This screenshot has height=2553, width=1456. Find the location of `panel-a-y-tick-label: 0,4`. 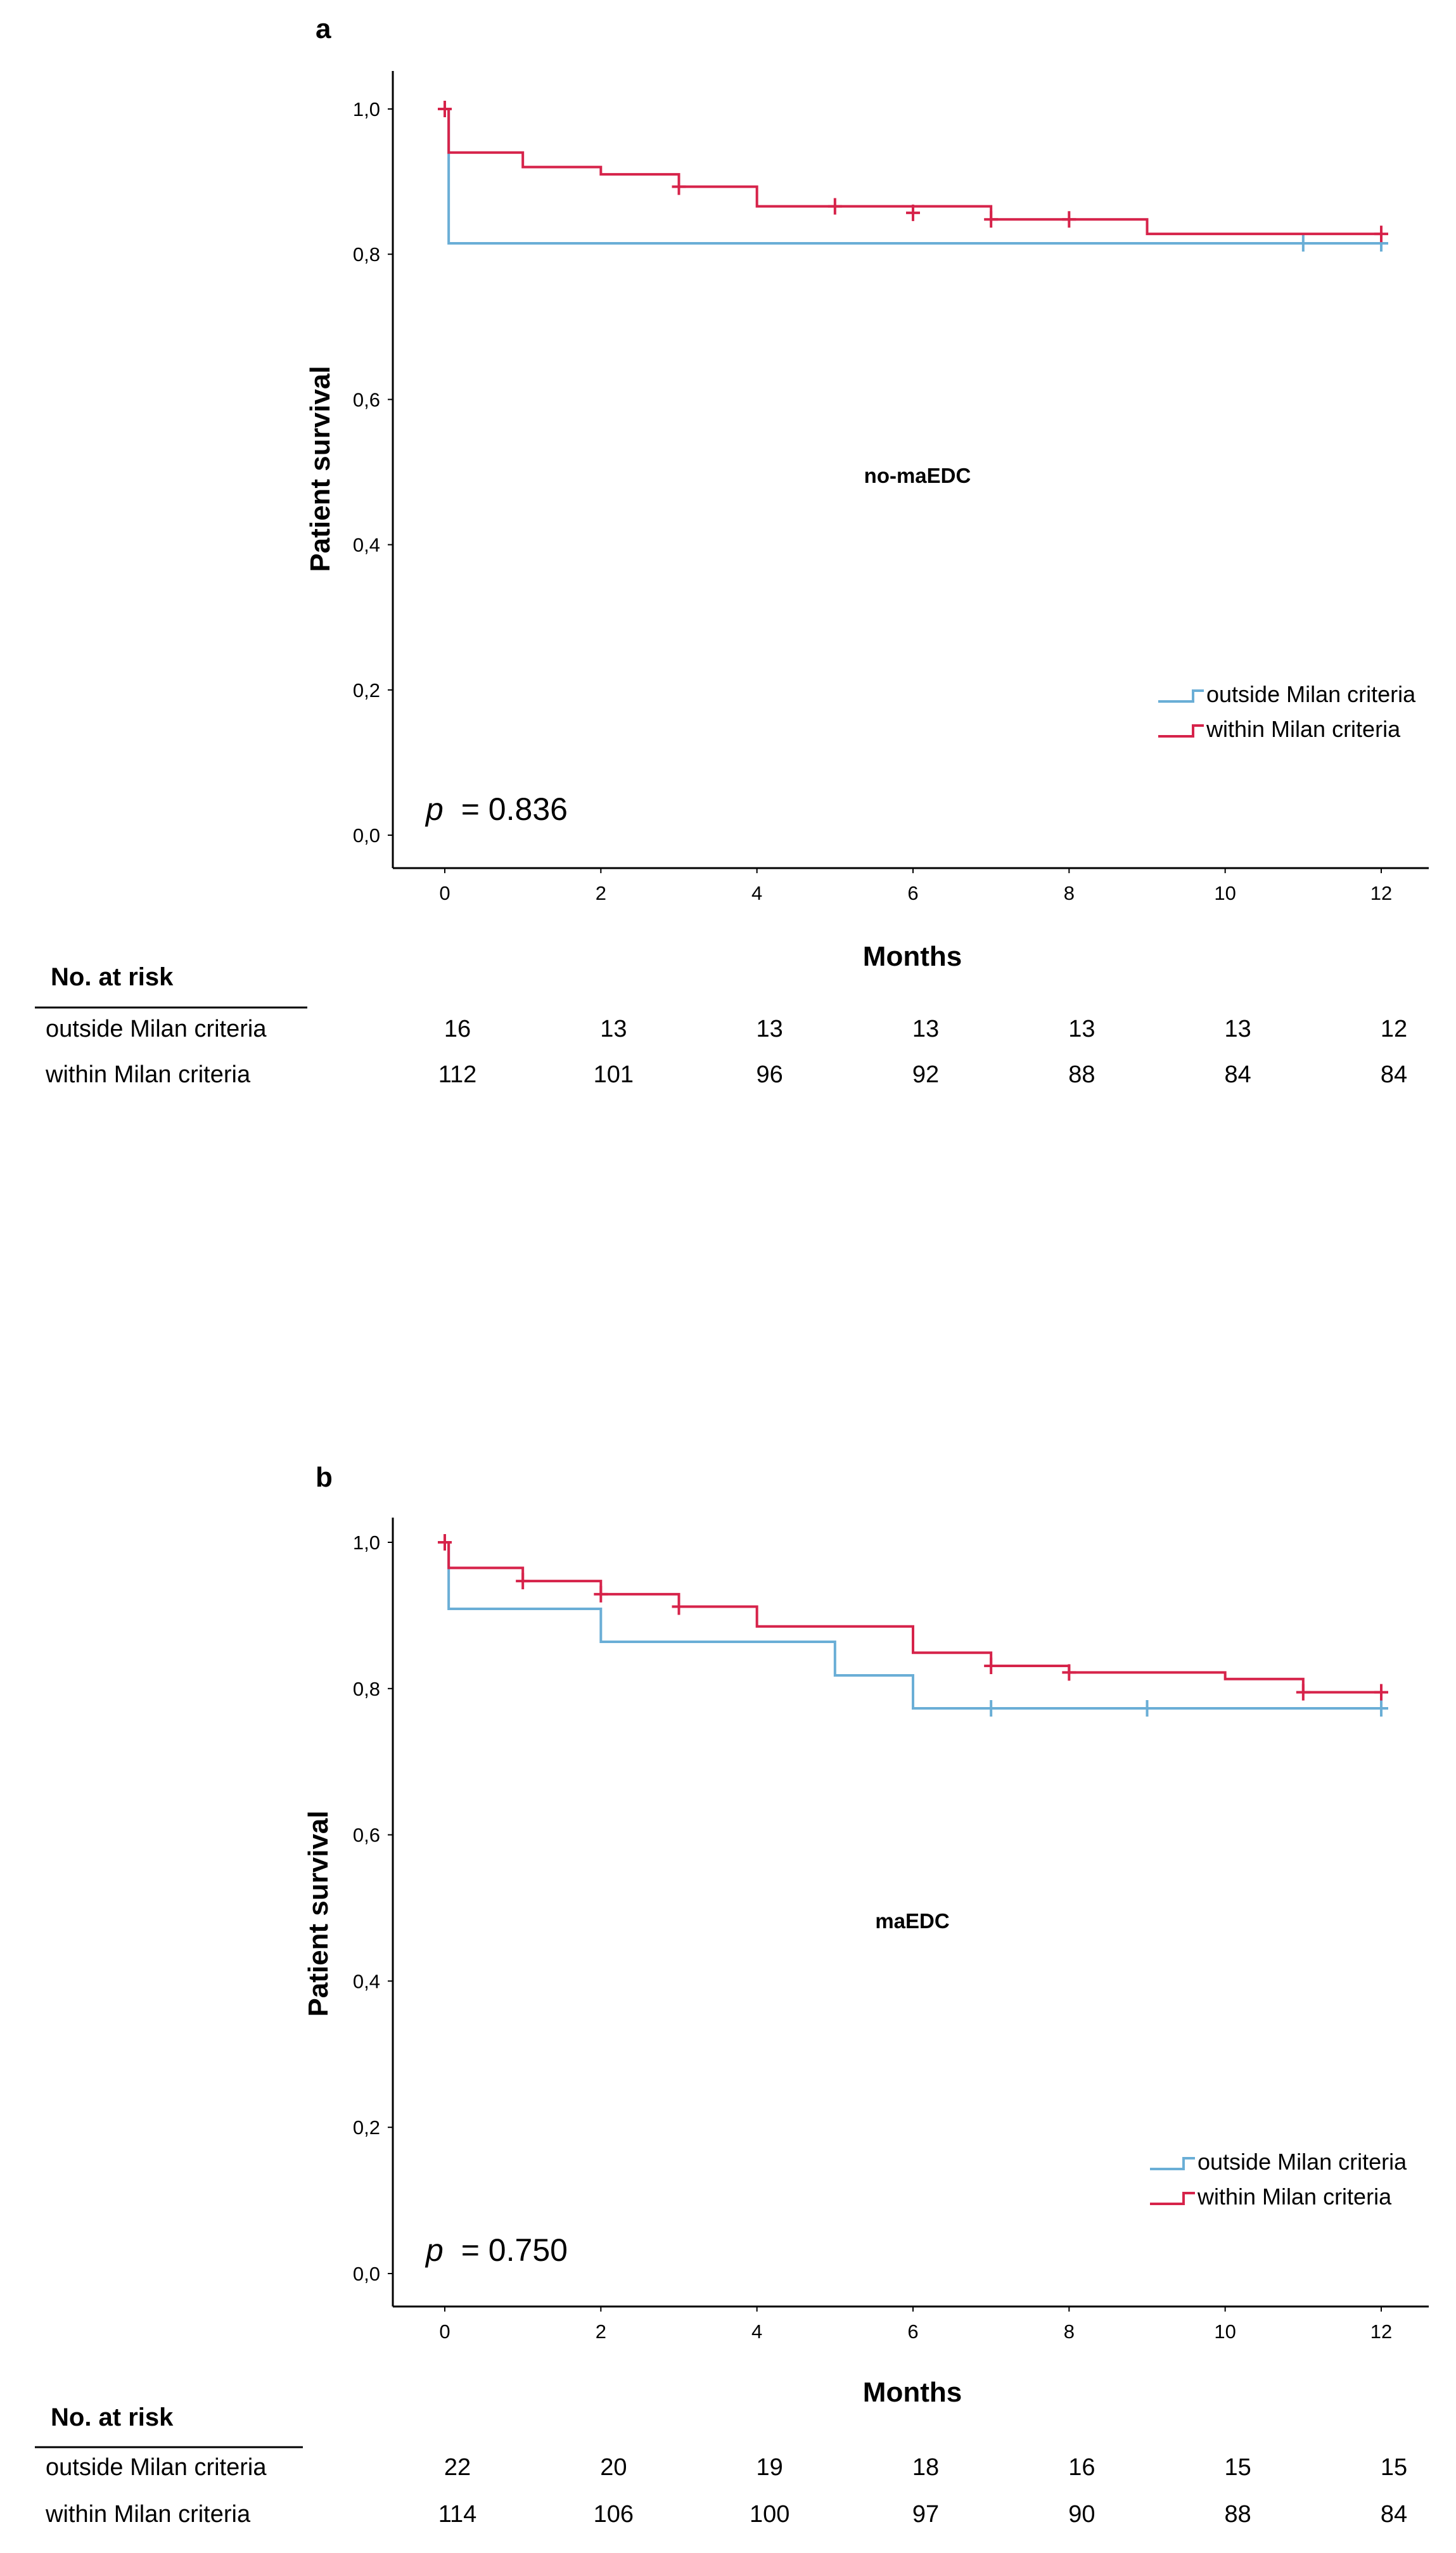

panel-a-y-tick-label: 0,4 is located at coordinates (366, 545).